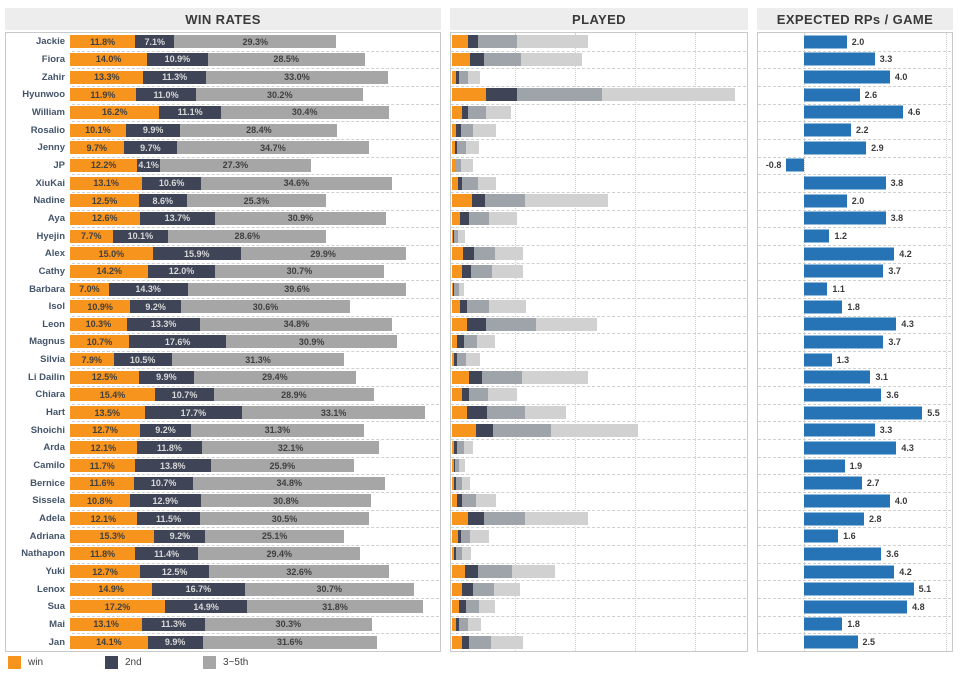 This screenshot has width=960, height=688. What do you see at coordinates (49, 201) in the screenshot?
I see `character-label: Nadine` at bounding box center [49, 201].